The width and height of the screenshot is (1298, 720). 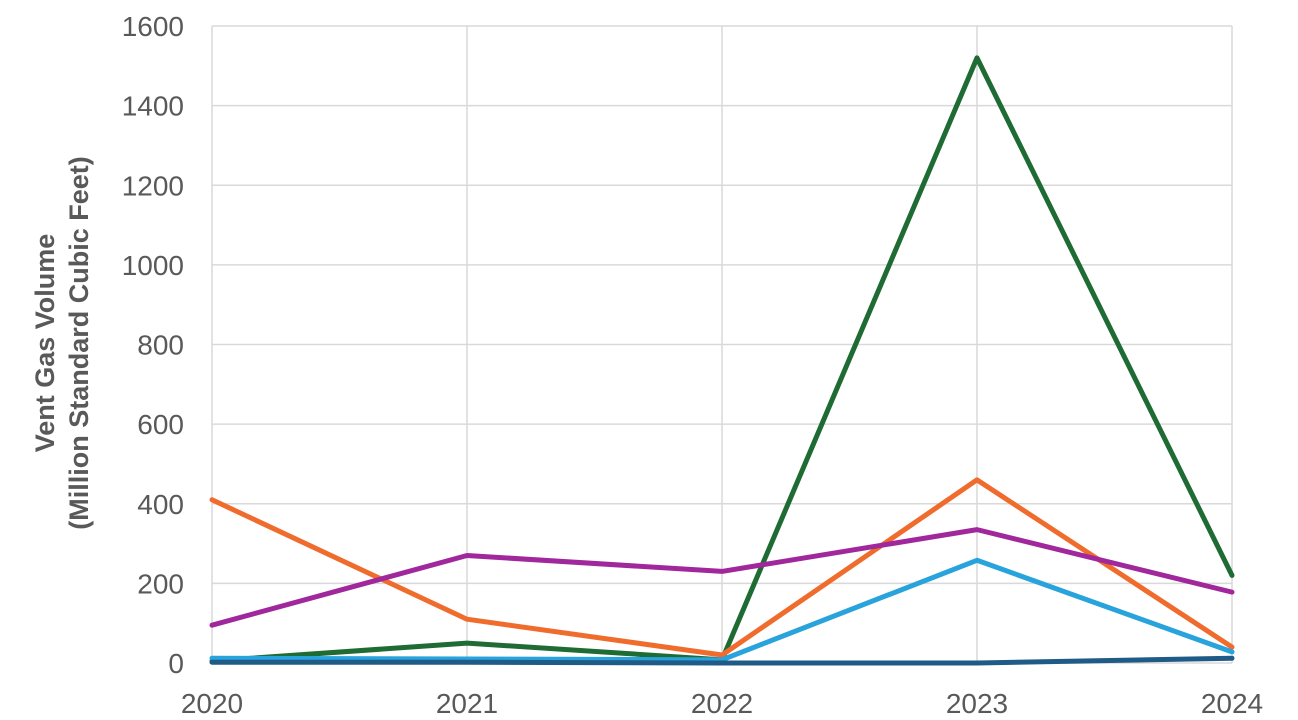 What do you see at coordinates (467, 703) in the screenshot?
I see `x-tick-label: 2021` at bounding box center [467, 703].